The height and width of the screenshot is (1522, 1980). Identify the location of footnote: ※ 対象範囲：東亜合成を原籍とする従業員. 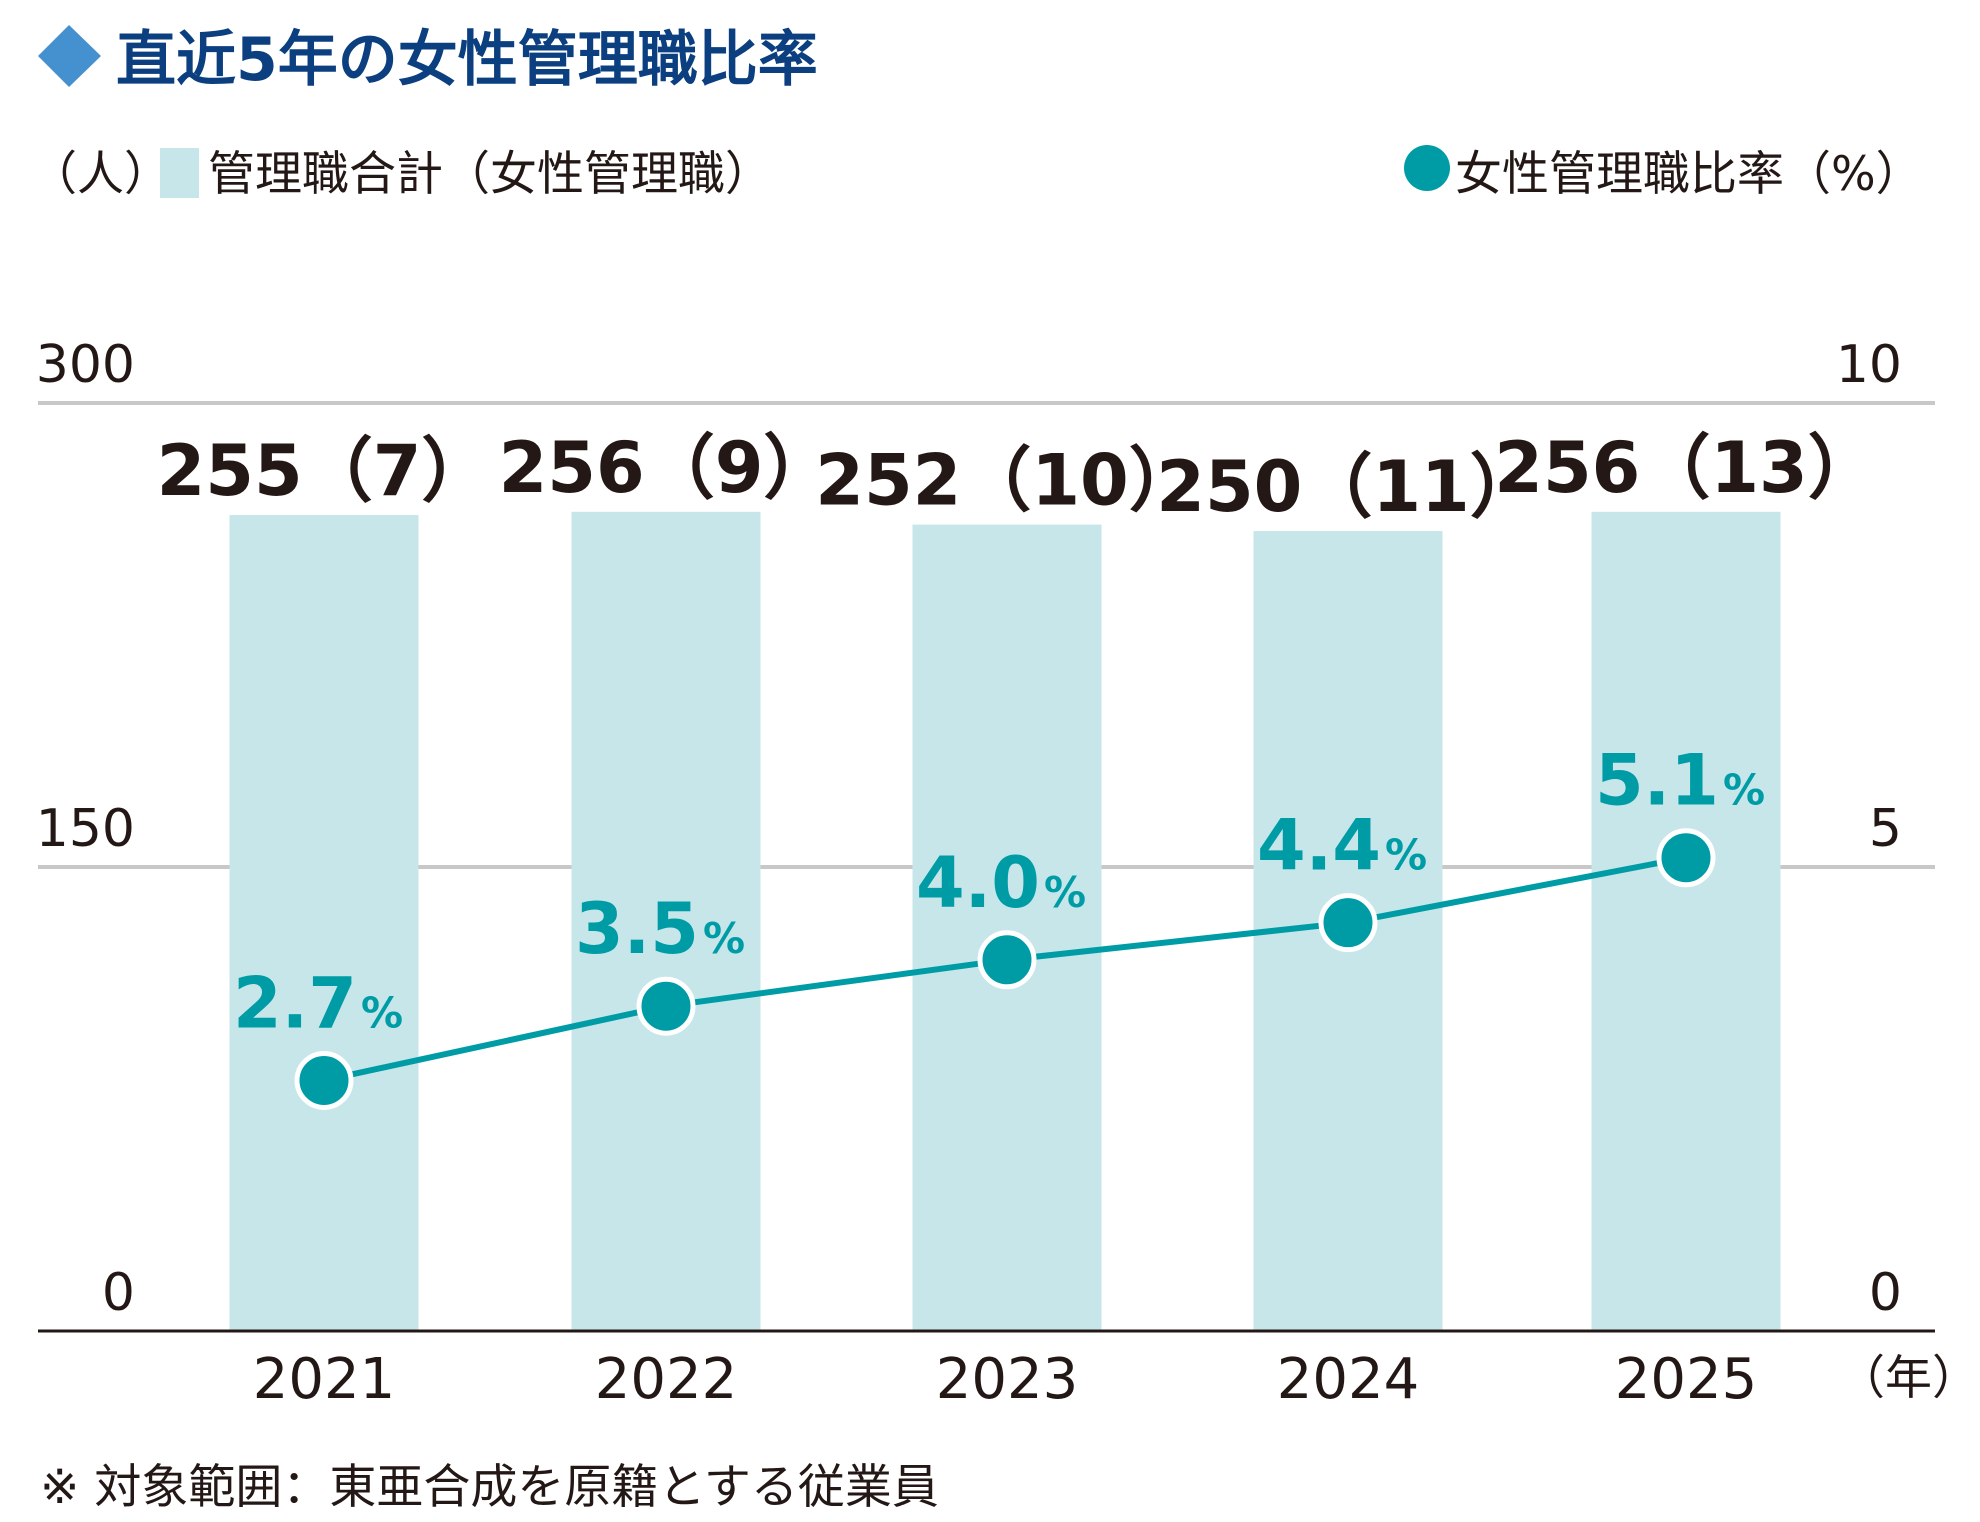
(489, 1487).